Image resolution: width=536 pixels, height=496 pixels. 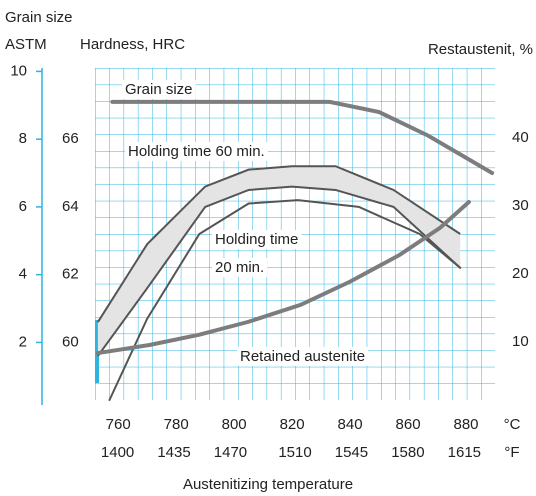 I want to click on y-tick-label: 6, so click(x=23, y=206).